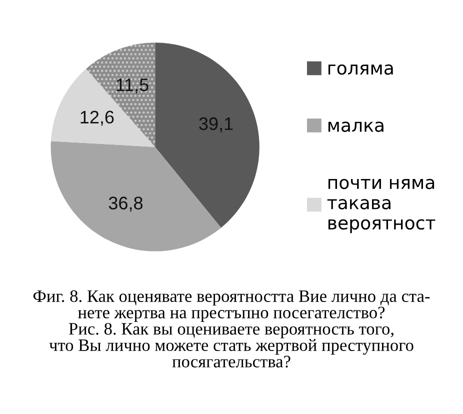  What do you see at coordinates (125, 204) in the screenshot?
I see `data-label: 36,8` at bounding box center [125, 204].